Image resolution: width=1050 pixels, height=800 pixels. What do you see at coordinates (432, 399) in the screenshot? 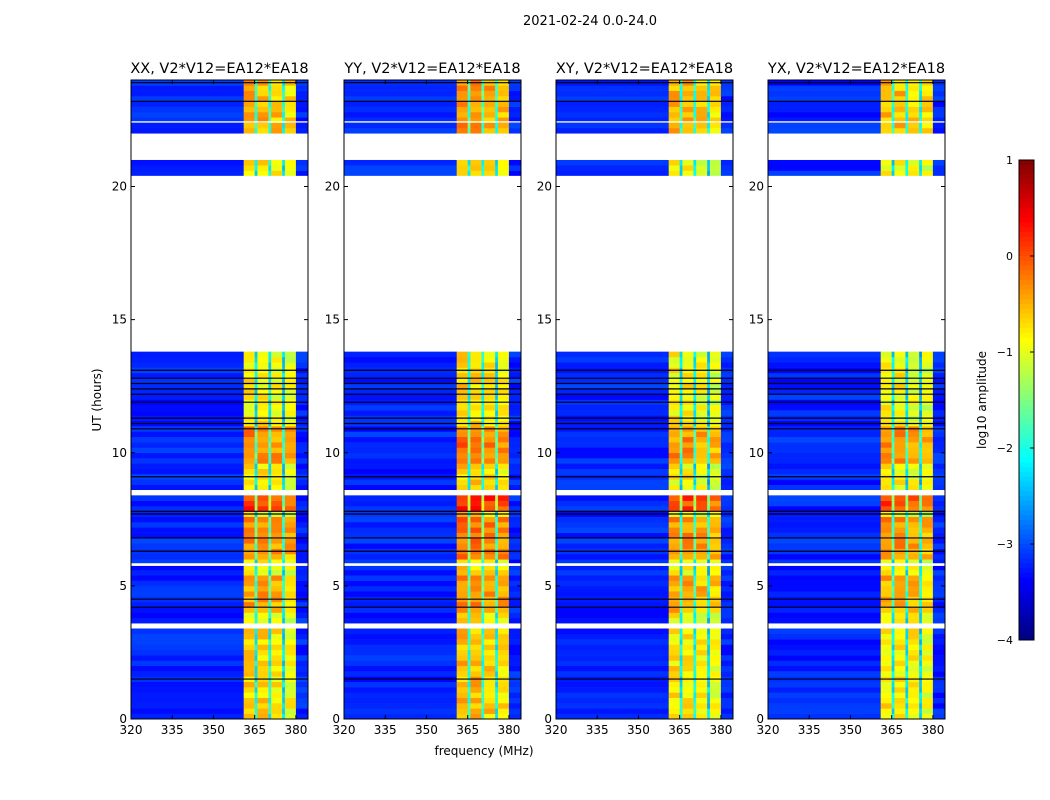
I see `axes-frame` at bounding box center [432, 399].